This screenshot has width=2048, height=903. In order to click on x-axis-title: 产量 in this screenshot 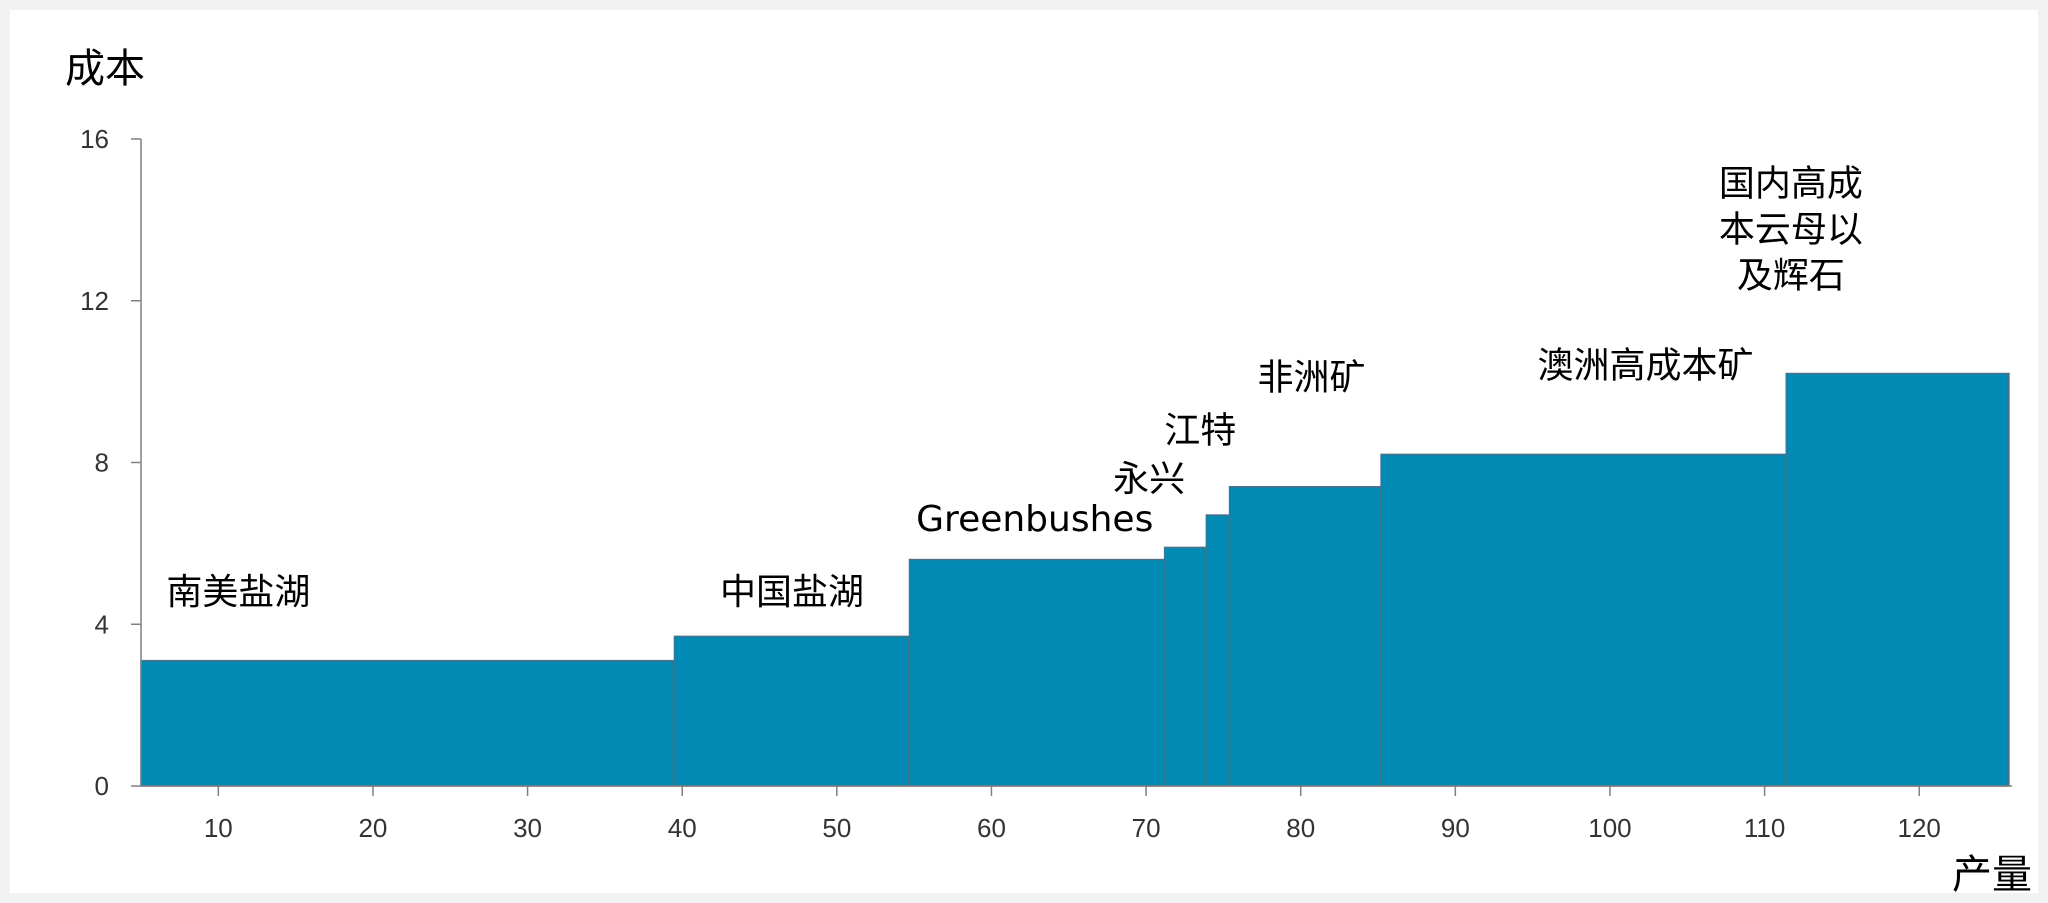, I will do `click(1992, 872)`.